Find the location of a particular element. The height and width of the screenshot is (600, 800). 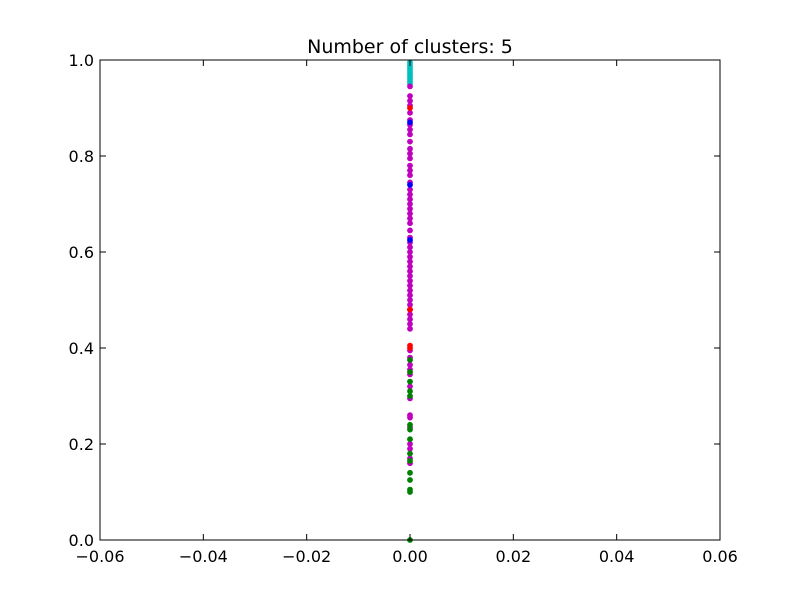

y-tick-label: 0.6 is located at coordinates (81, 252).